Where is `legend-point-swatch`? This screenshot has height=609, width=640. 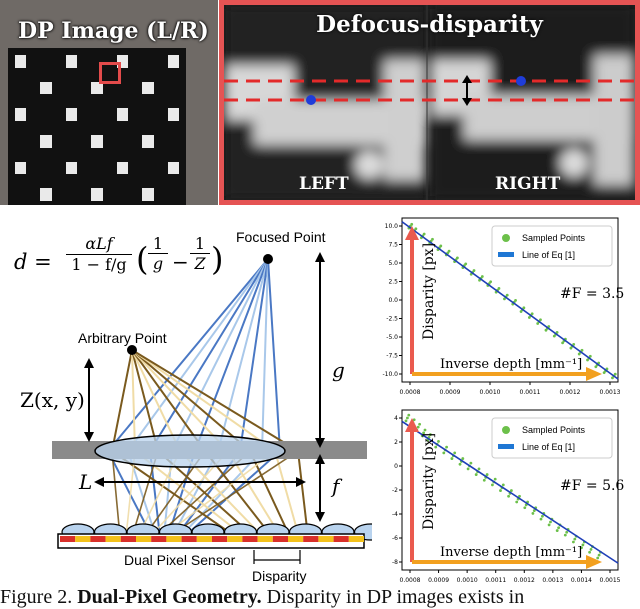 legend-point-swatch is located at coordinates (506, 238).